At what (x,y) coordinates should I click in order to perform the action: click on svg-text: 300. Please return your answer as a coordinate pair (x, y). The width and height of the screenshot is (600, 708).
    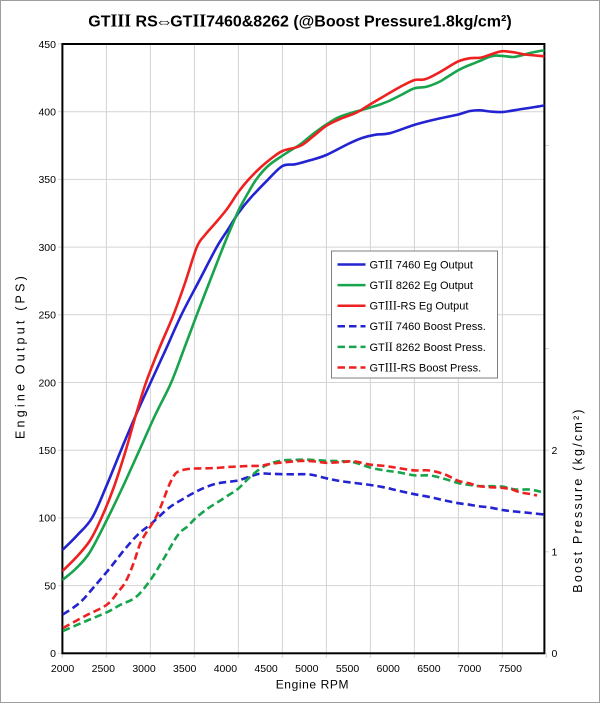
    Looking at the image, I should click on (47, 248).